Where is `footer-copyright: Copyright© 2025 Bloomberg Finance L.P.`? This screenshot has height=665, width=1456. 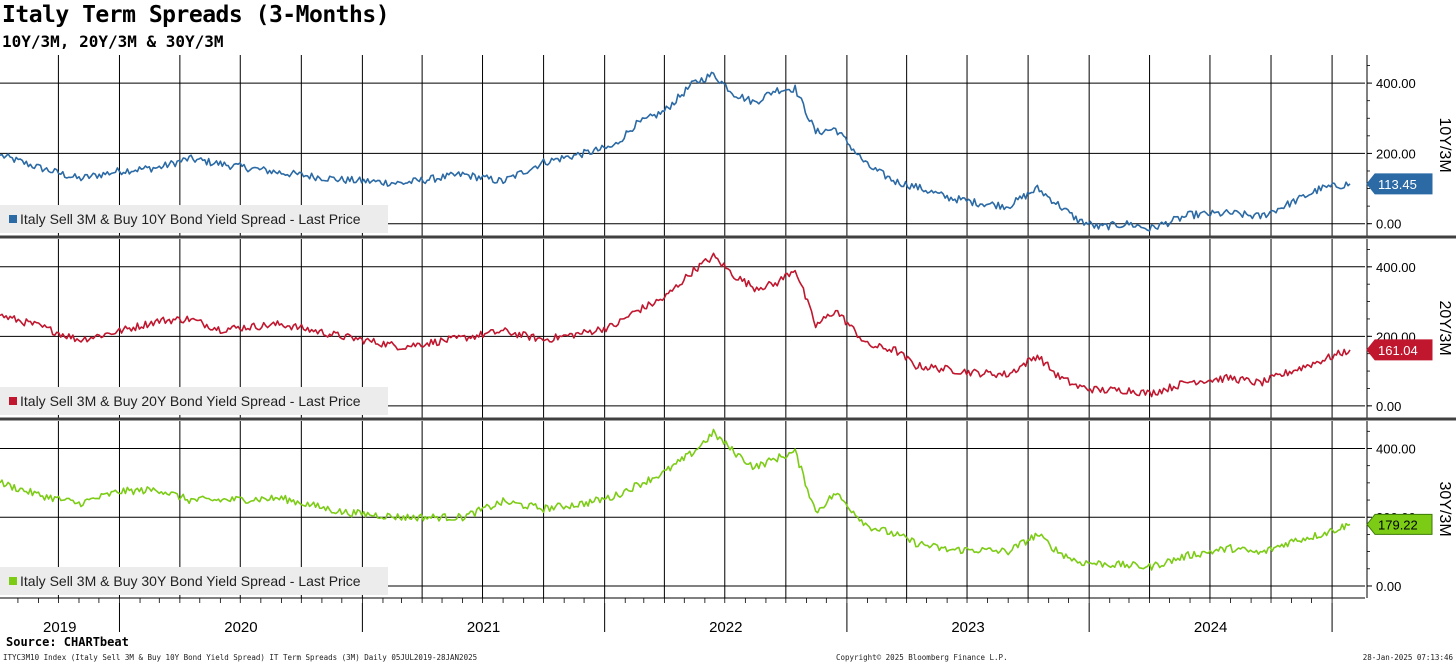
footer-copyright: Copyright© 2025 Bloomberg Finance L.P. is located at coordinates (922, 657).